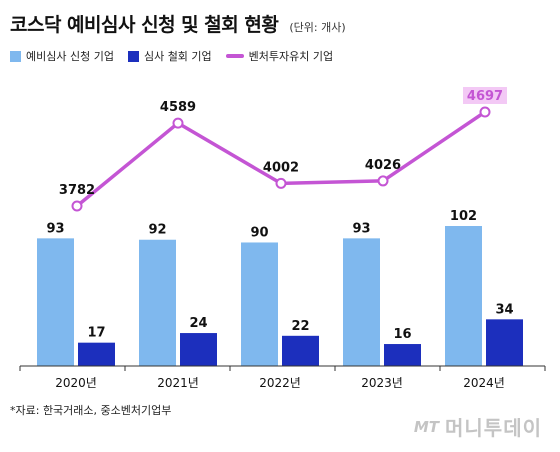 The image size is (560, 452). I want to click on legend-item-venture: 벤처투자유치 기업, so click(279, 56).